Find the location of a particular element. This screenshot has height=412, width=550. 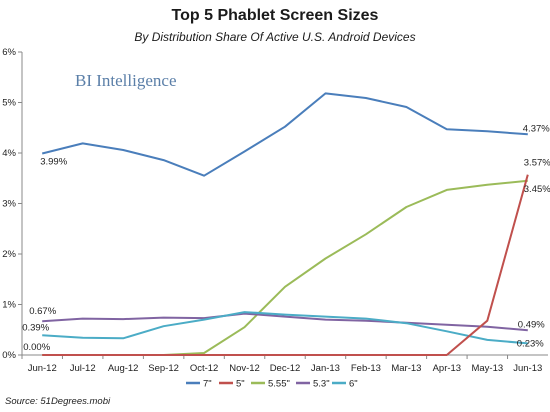

x-tick-label: Nov-12 is located at coordinates (244, 368).